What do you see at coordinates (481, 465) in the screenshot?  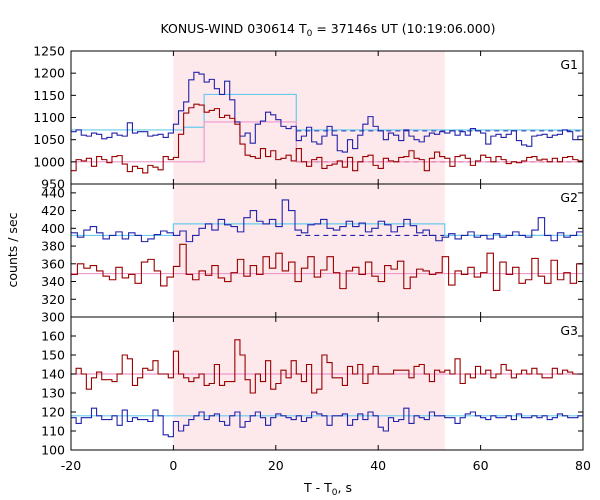 I see `x-tick-label: 60` at bounding box center [481, 465].